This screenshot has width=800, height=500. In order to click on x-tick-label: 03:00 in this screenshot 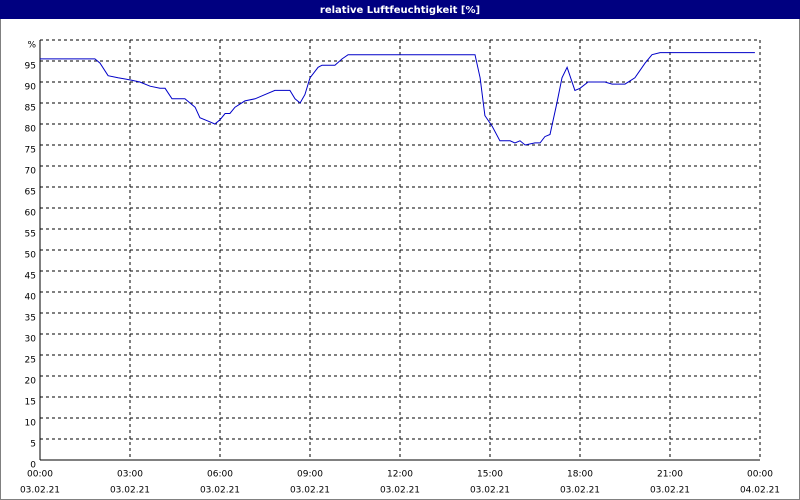, I will do `click(130, 475)`.